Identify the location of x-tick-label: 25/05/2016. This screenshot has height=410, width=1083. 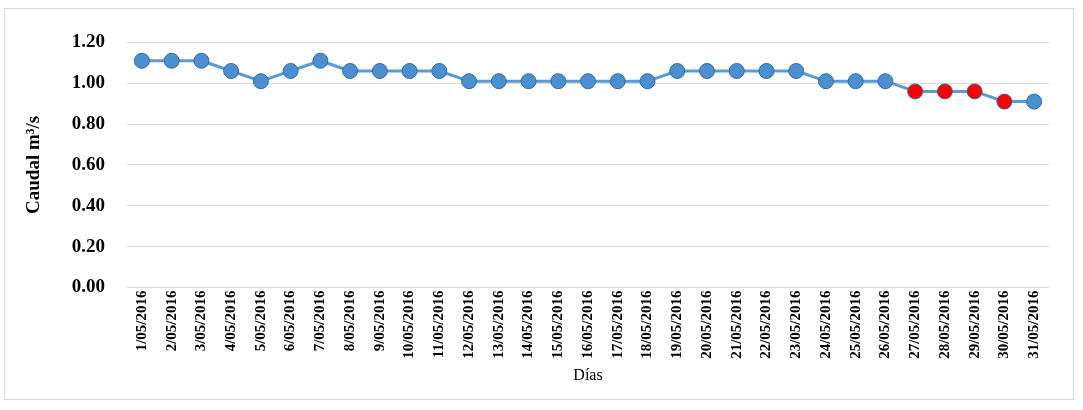
(854, 324).